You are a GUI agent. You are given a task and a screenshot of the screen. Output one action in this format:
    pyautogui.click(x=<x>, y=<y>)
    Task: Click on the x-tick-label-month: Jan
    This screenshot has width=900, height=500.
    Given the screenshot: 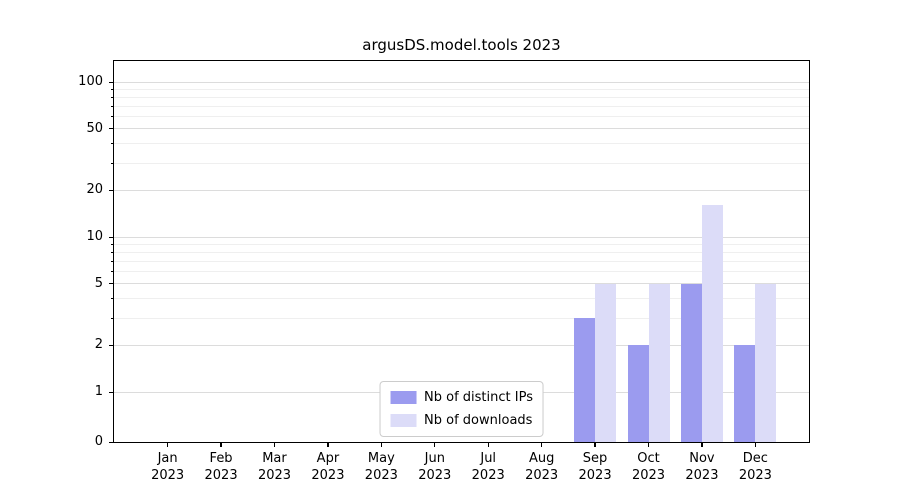 What is the action you would take?
    pyautogui.click(x=167, y=458)
    